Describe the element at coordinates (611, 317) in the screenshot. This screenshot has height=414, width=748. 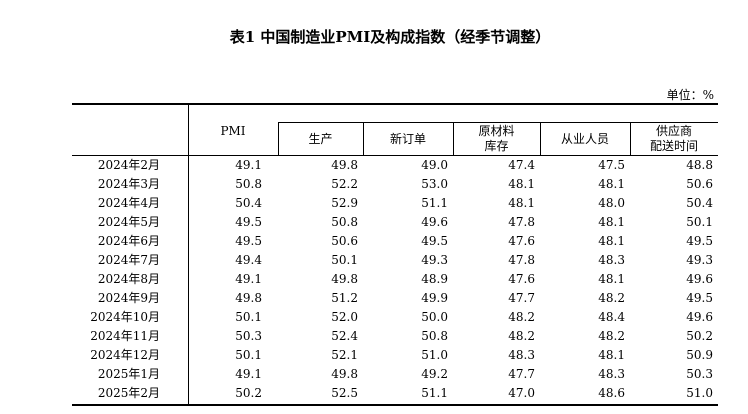
I see `cell: 48.4` at that location.